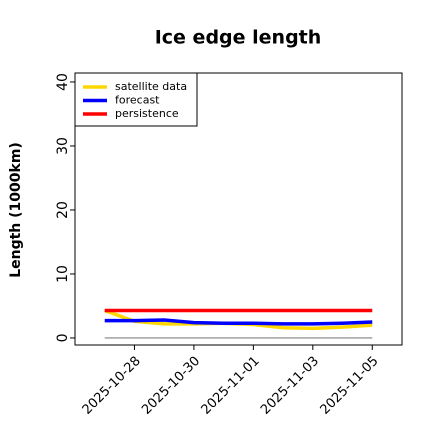 This screenshot has height=440, width=440. What do you see at coordinates (16, 210) in the screenshot?
I see `y-axis-label: Length (1000km)` at bounding box center [16, 210].